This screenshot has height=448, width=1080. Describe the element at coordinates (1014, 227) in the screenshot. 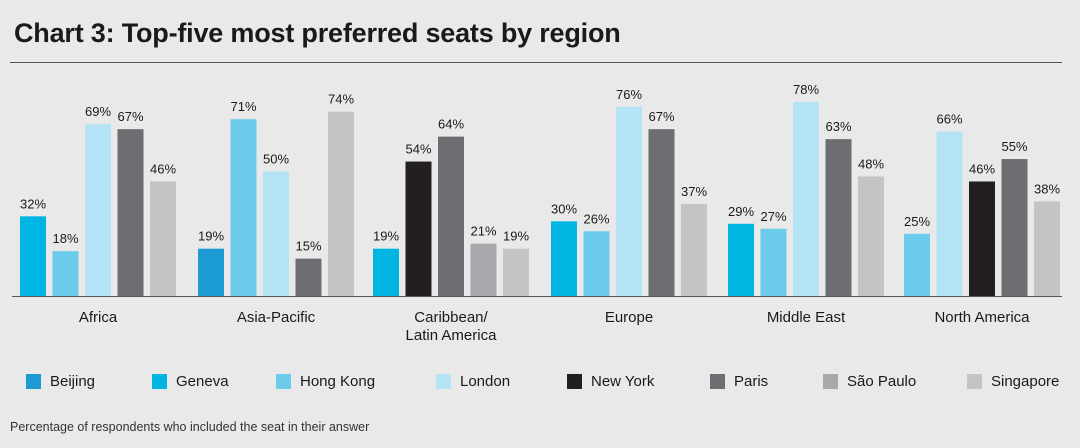

I see `bar-north-america-paris` at that location.